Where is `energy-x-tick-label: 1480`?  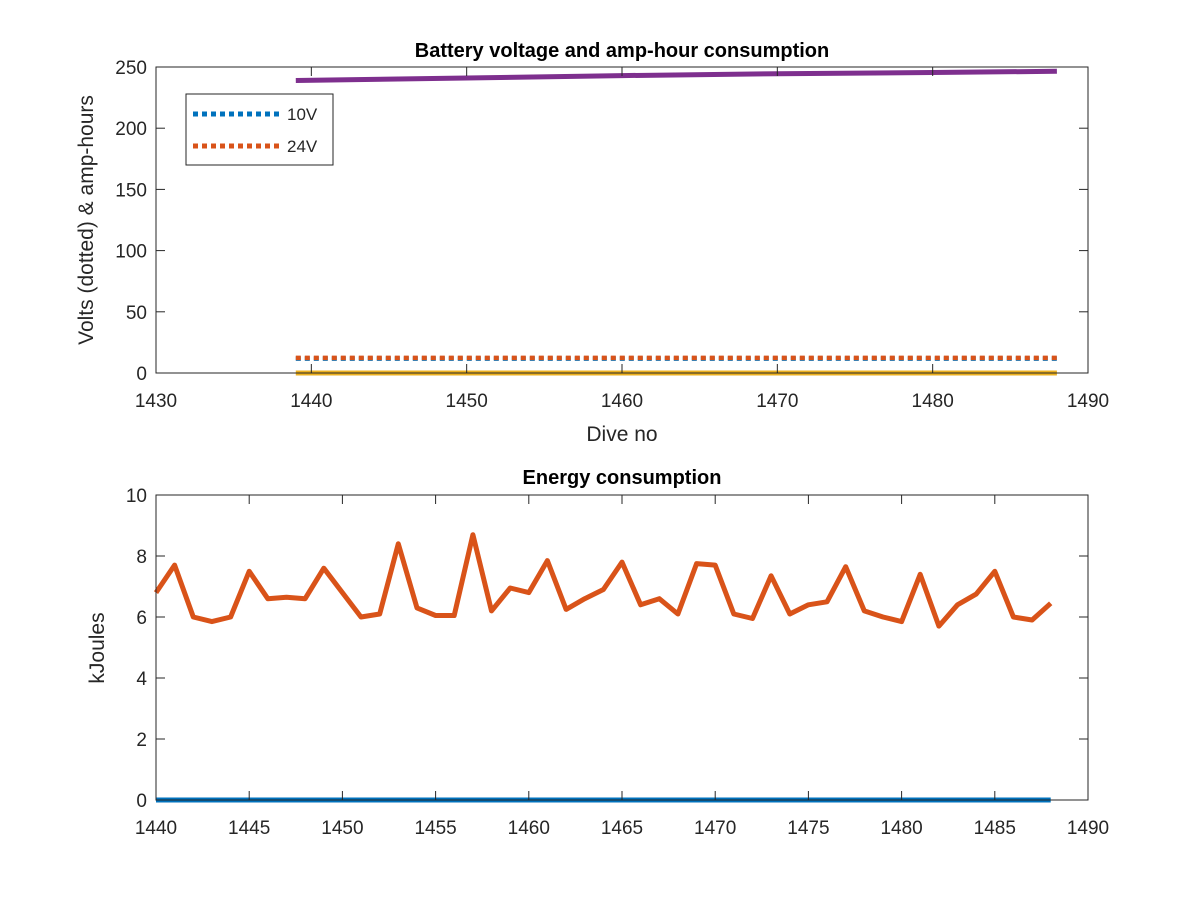 energy-x-tick-label: 1480 is located at coordinates (901, 828).